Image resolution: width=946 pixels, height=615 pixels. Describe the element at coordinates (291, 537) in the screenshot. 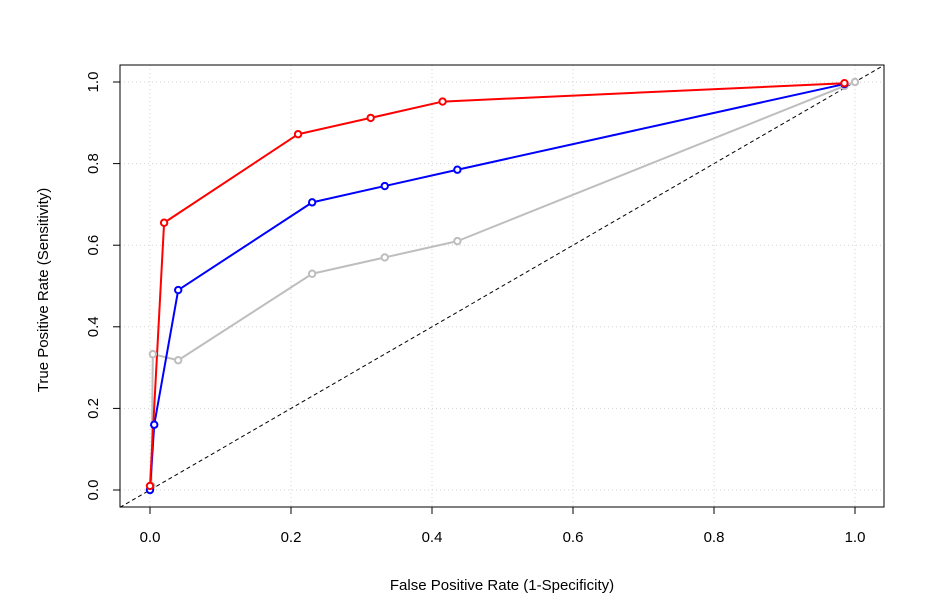

I see `x-tick-label: 0.2` at that location.